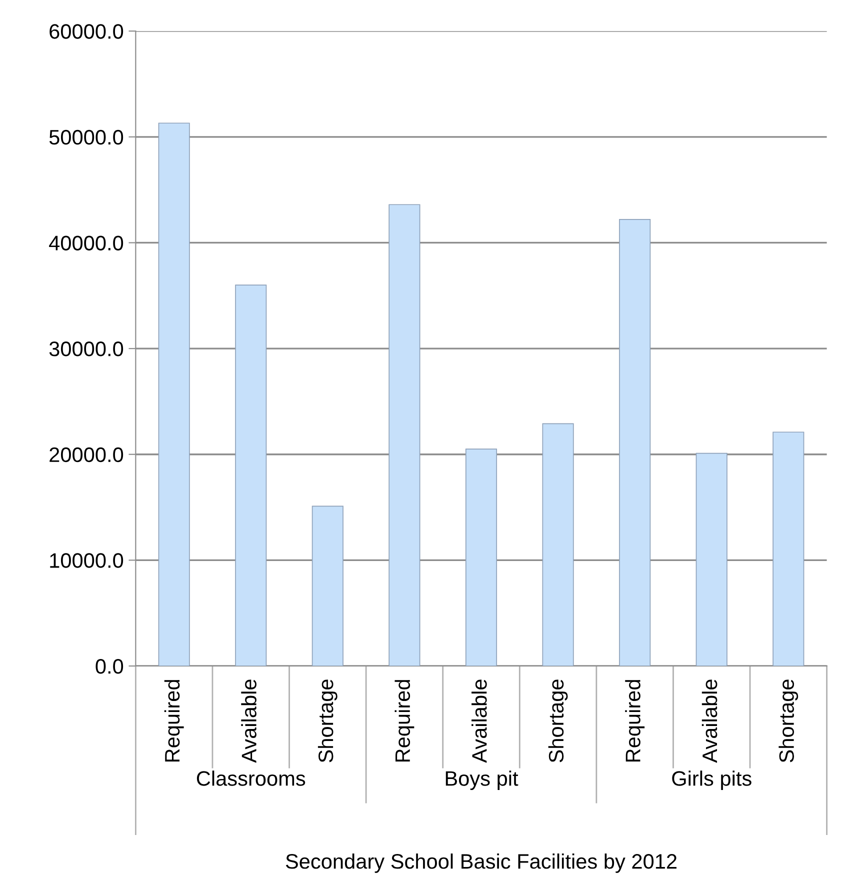 The image size is (848, 888). I want to click on y-tick-label: 60000.0, so click(87, 31).